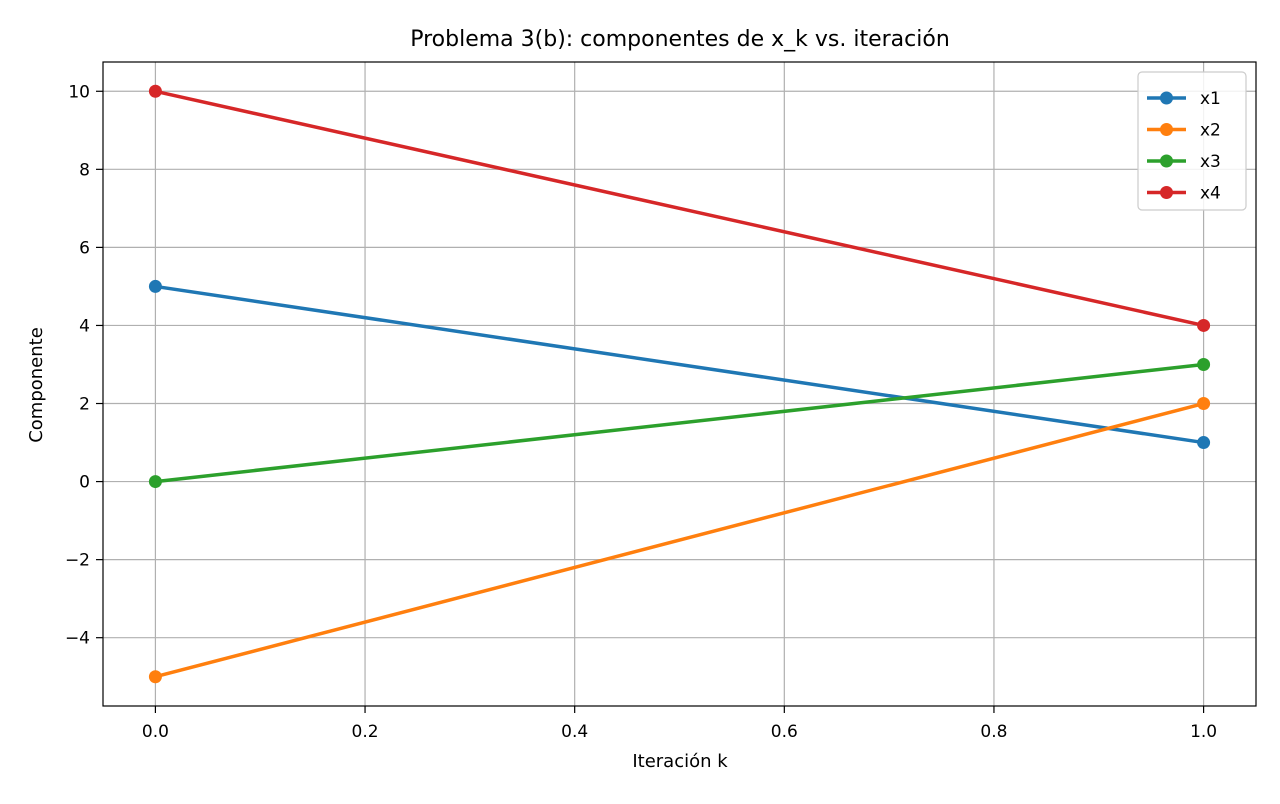  I want to click on legend-label: x4, so click(1210, 194).